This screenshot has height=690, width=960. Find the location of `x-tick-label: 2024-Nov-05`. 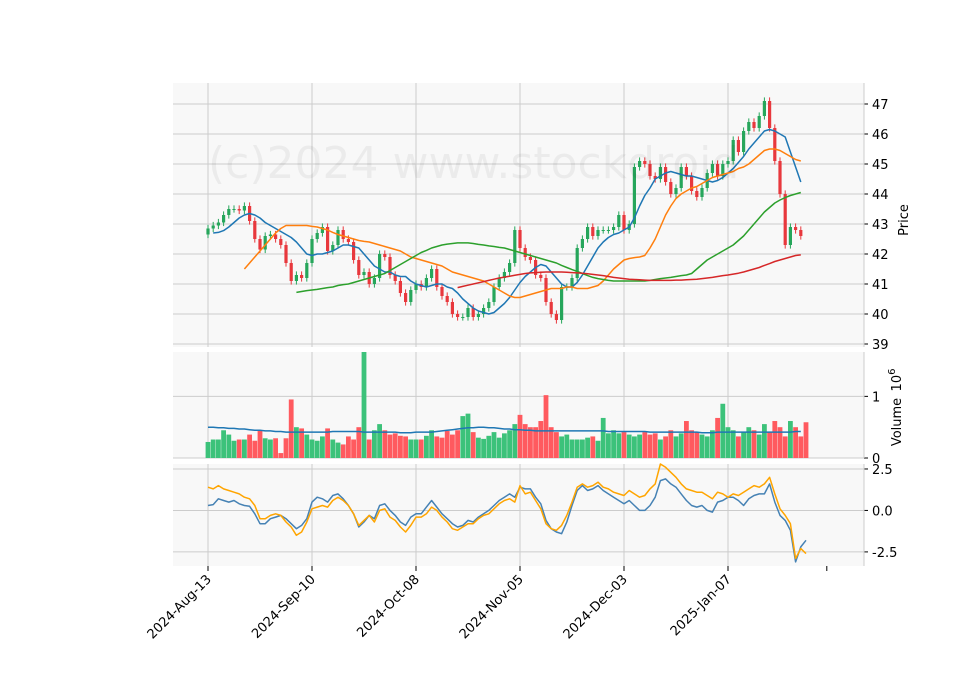

x-tick-label: 2024-Nov-05 is located at coordinates (492, 607).